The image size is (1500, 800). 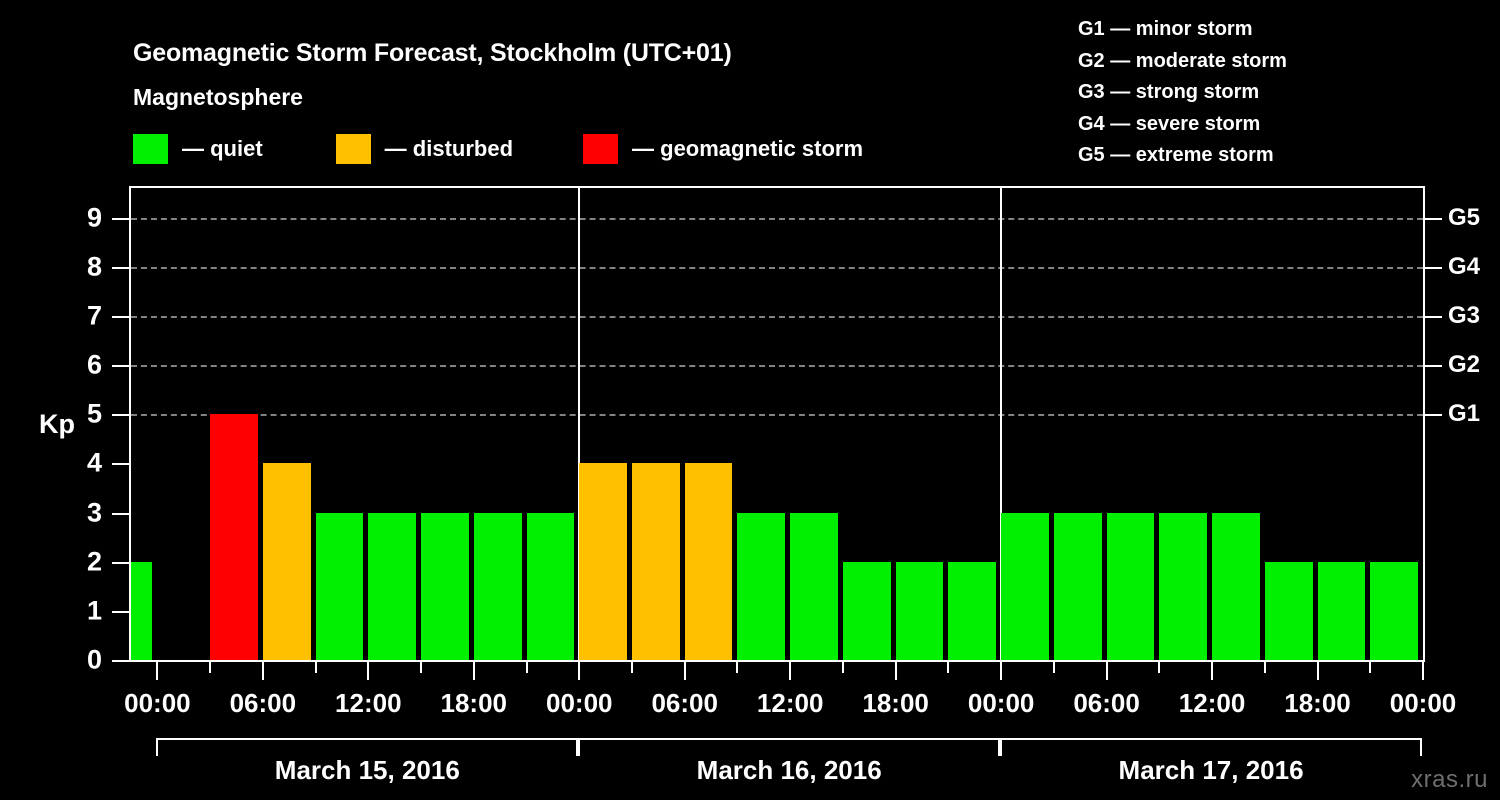 I want to click on day-label: March 17, 2016, so click(x=1211, y=770).